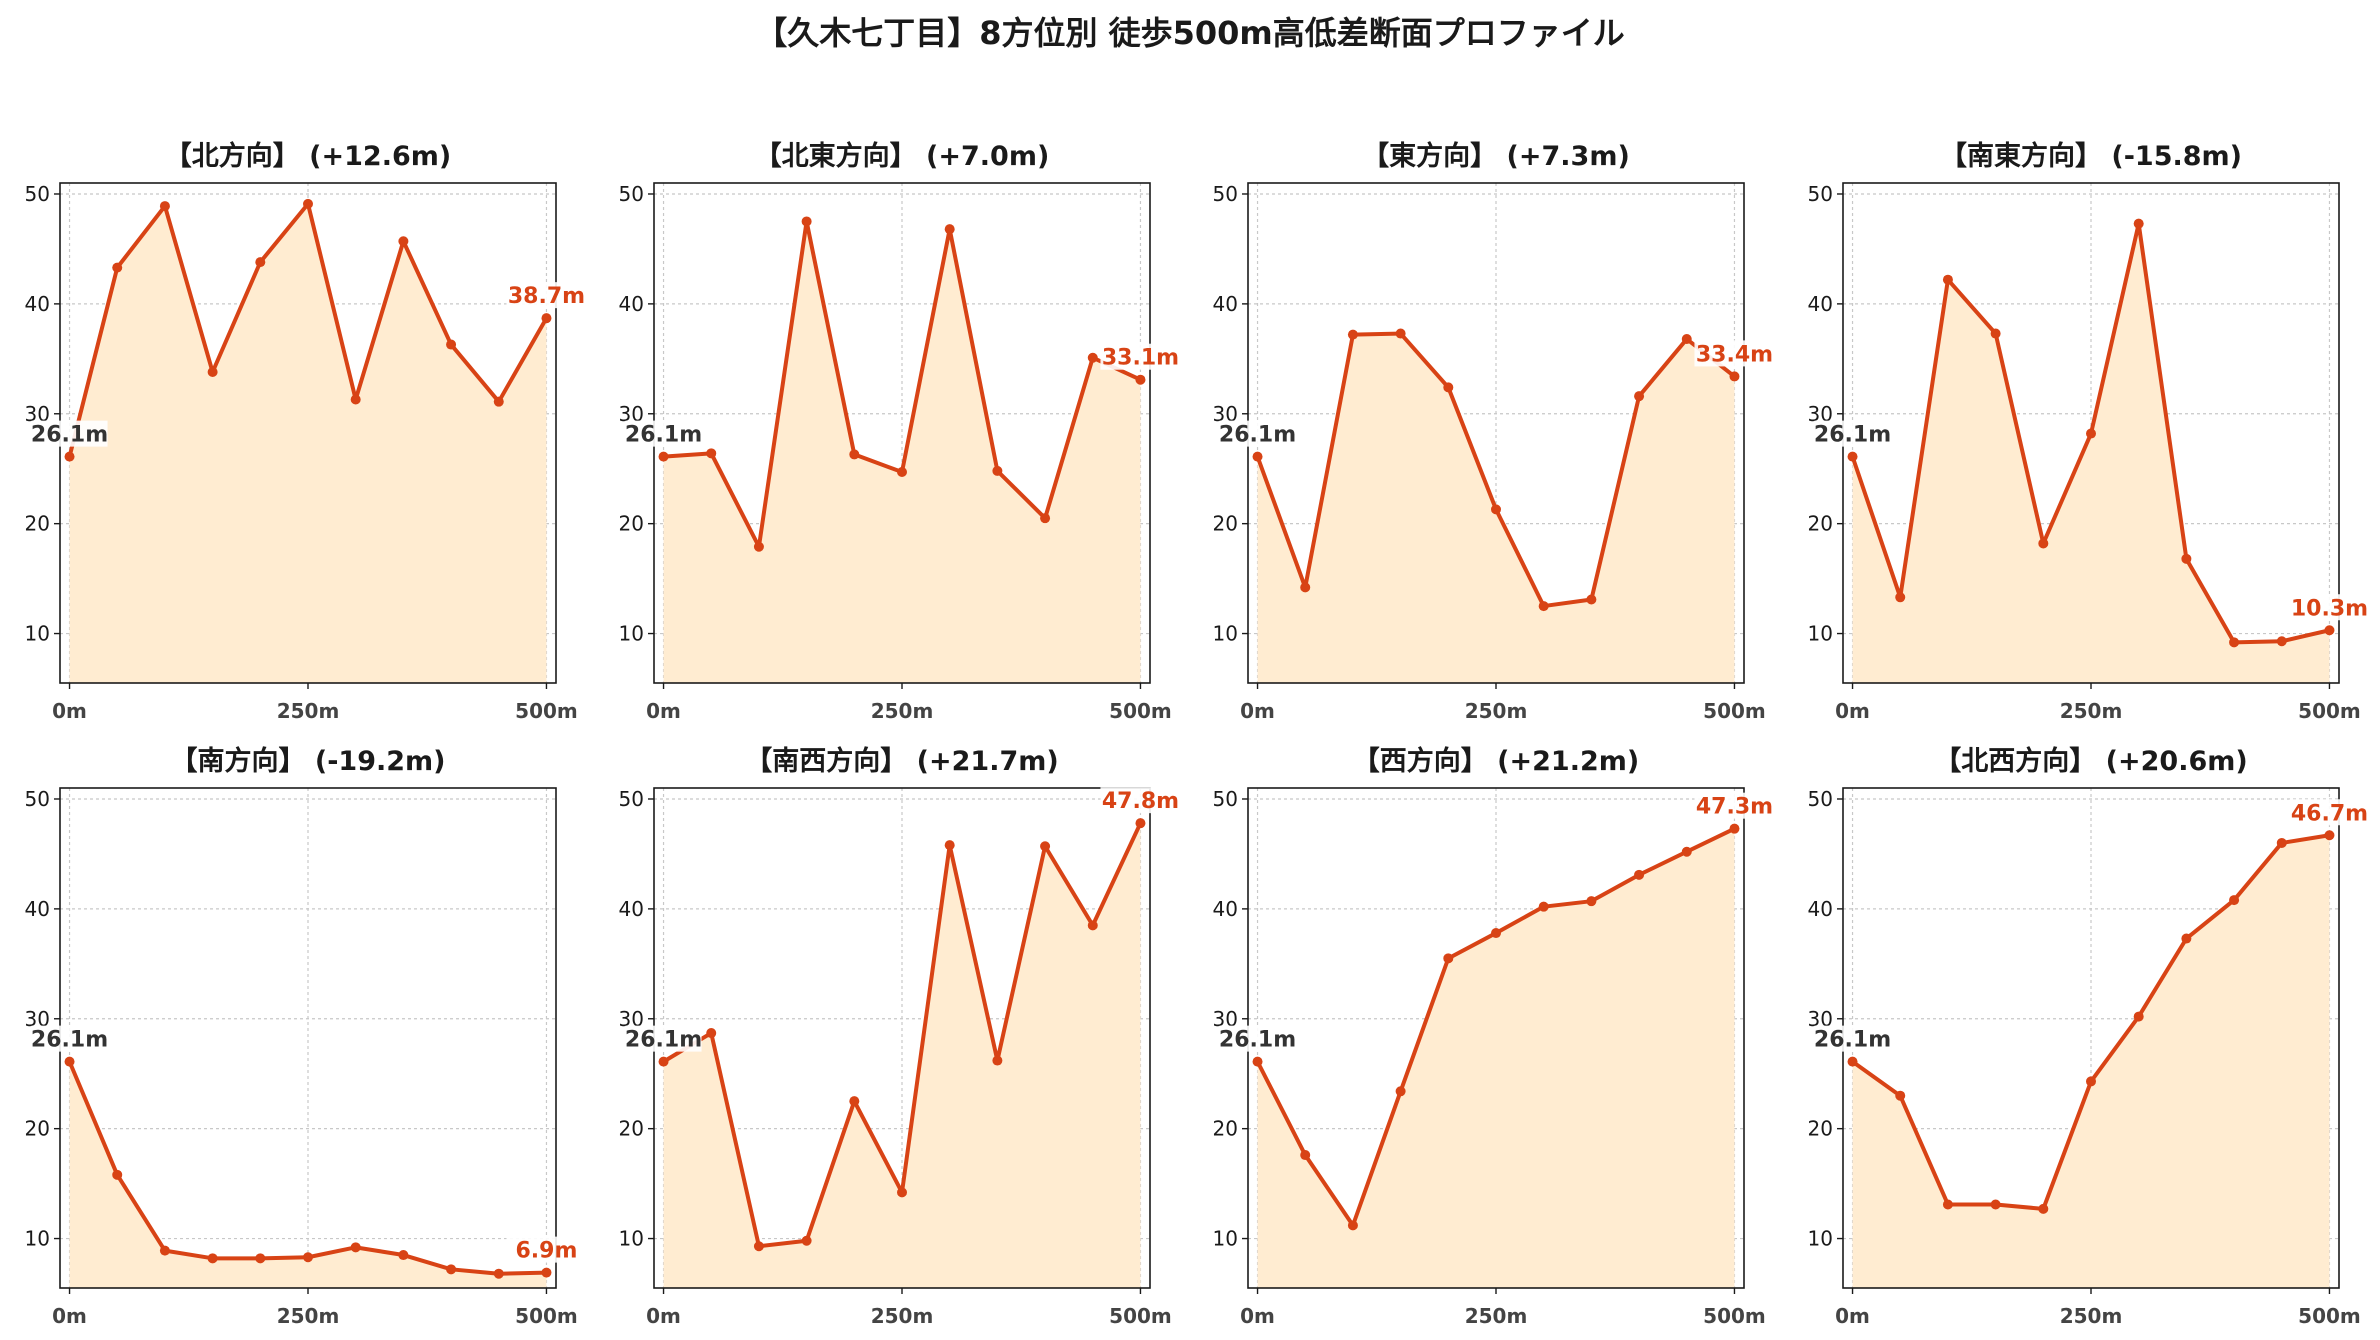  I want to click on panel-title: 【北東方向】 (+7.0m), so click(902, 156).